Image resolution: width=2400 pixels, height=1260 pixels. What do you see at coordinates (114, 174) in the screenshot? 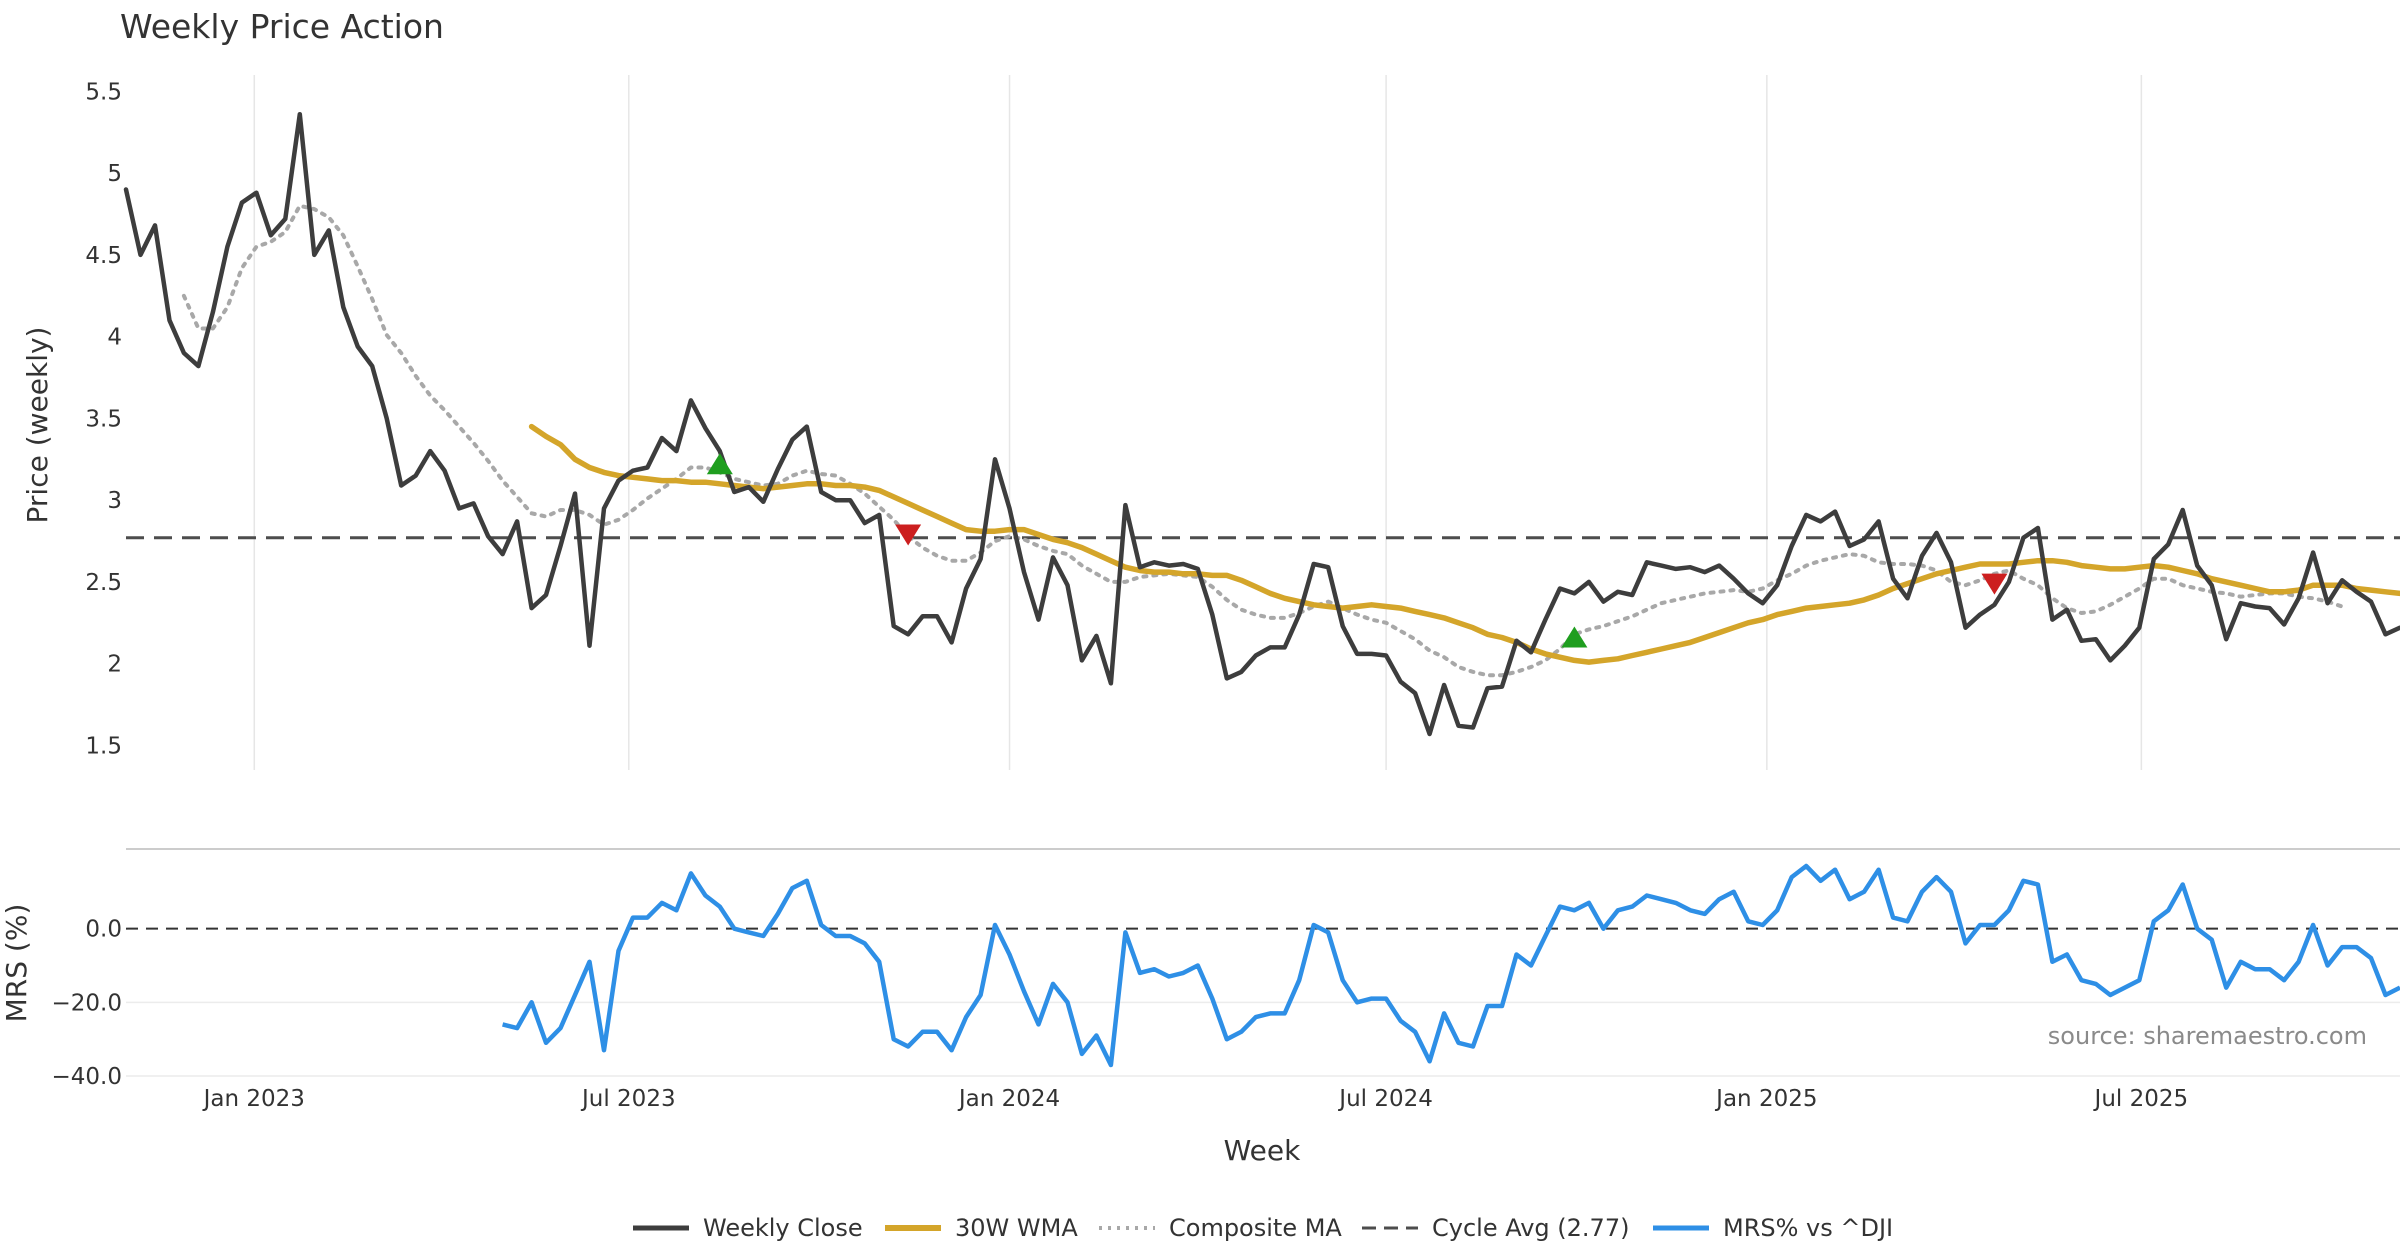
I see `price-tick-label: 5` at bounding box center [114, 174].